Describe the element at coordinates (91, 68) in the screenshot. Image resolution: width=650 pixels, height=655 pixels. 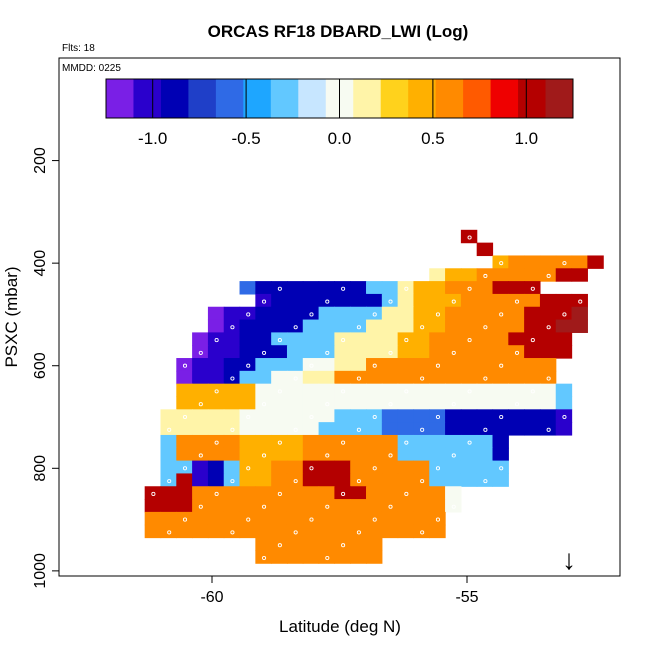
I see `mmdd-label: MMDD: 0225` at that location.